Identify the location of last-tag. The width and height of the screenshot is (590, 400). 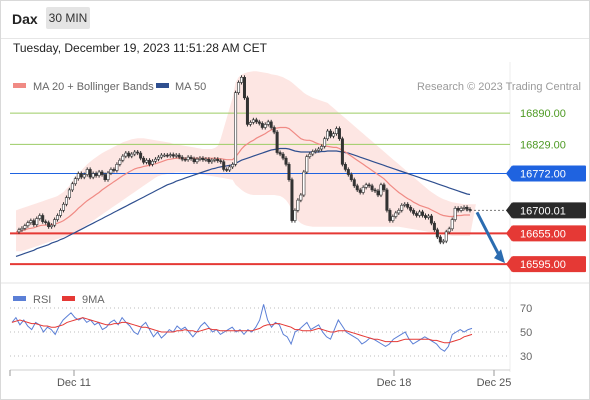
(549, 210).